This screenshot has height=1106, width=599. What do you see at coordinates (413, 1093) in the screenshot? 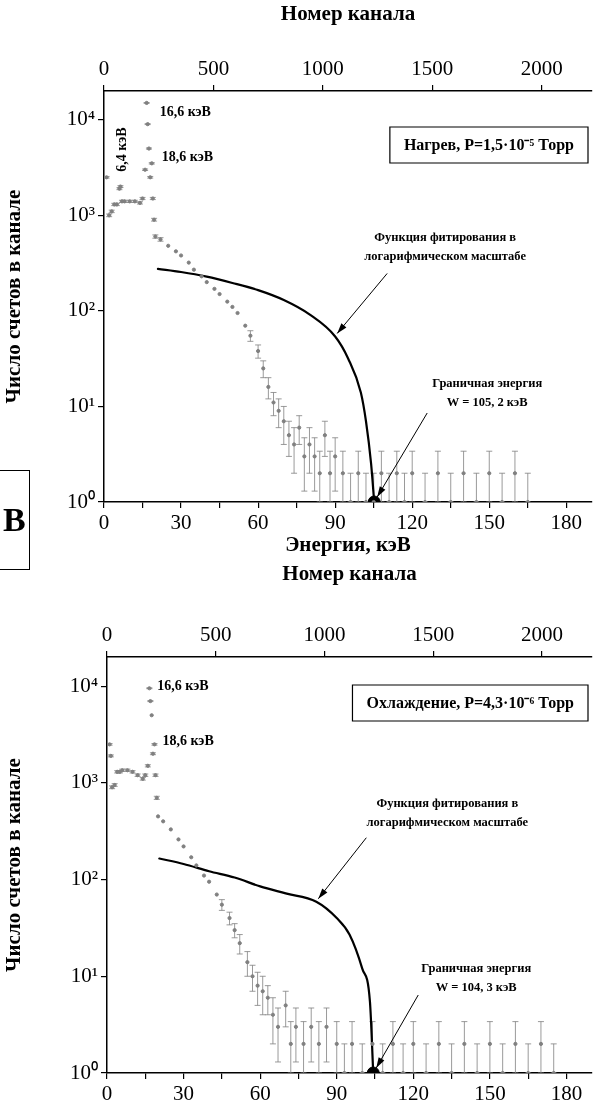
I see `x-tick-label: 120` at bounding box center [413, 1093].